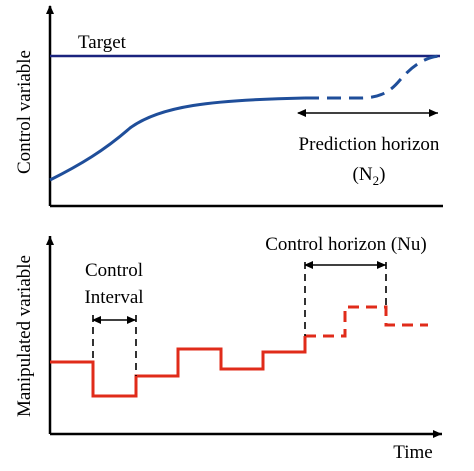 The width and height of the screenshot is (474, 471). Describe the element at coordinates (177, 139) in the screenshot. I see `control-variable-curve` at that location.